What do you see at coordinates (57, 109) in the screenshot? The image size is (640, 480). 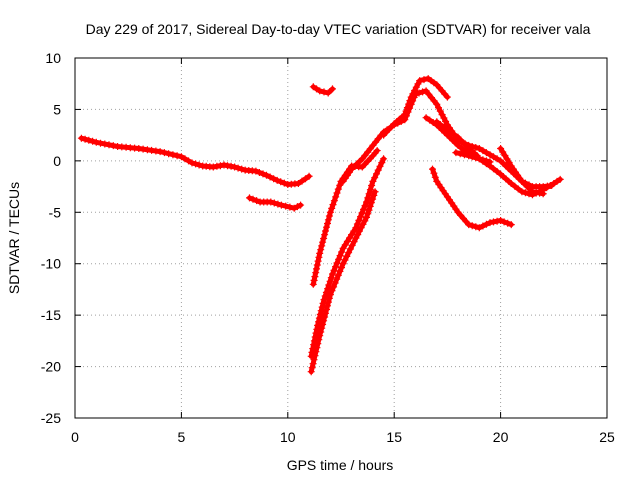 I see `y-tick-label: 5` at bounding box center [57, 109].